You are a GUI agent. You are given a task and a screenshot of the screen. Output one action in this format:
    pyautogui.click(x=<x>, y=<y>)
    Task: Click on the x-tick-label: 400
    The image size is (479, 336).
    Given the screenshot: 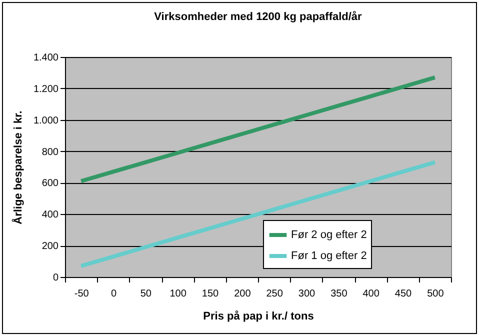 What is the action you would take?
    pyautogui.click(x=371, y=294)
    